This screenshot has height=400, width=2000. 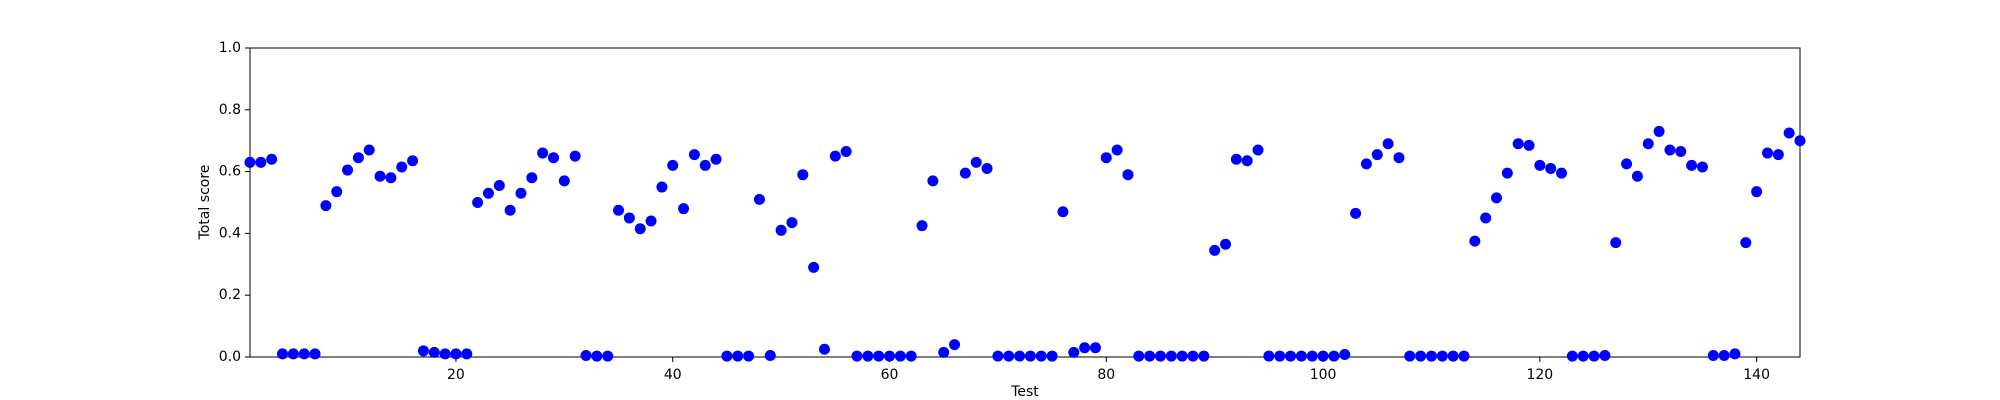 What do you see at coordinates (230, 48) in the screenshot?
I see `y-tick-label: 1.0` at bounding box center [230, 48].